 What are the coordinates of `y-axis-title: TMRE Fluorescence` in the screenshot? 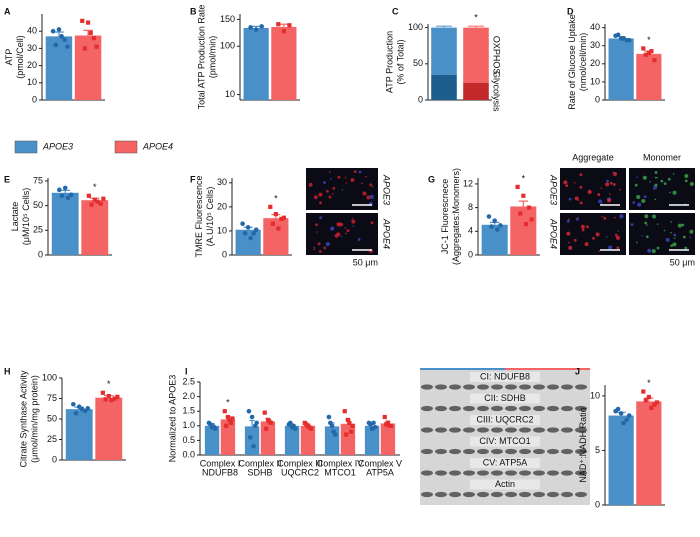 It's located at (199, 216).